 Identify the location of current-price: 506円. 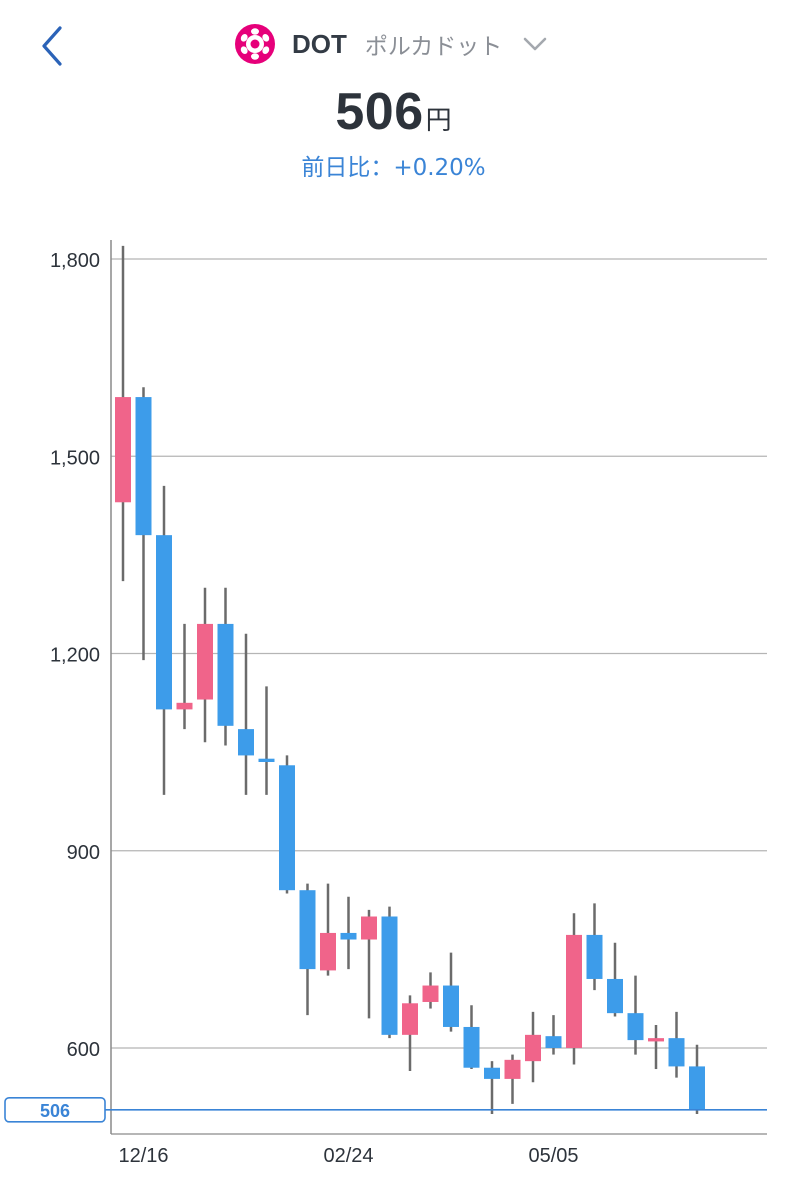
(393, 112).